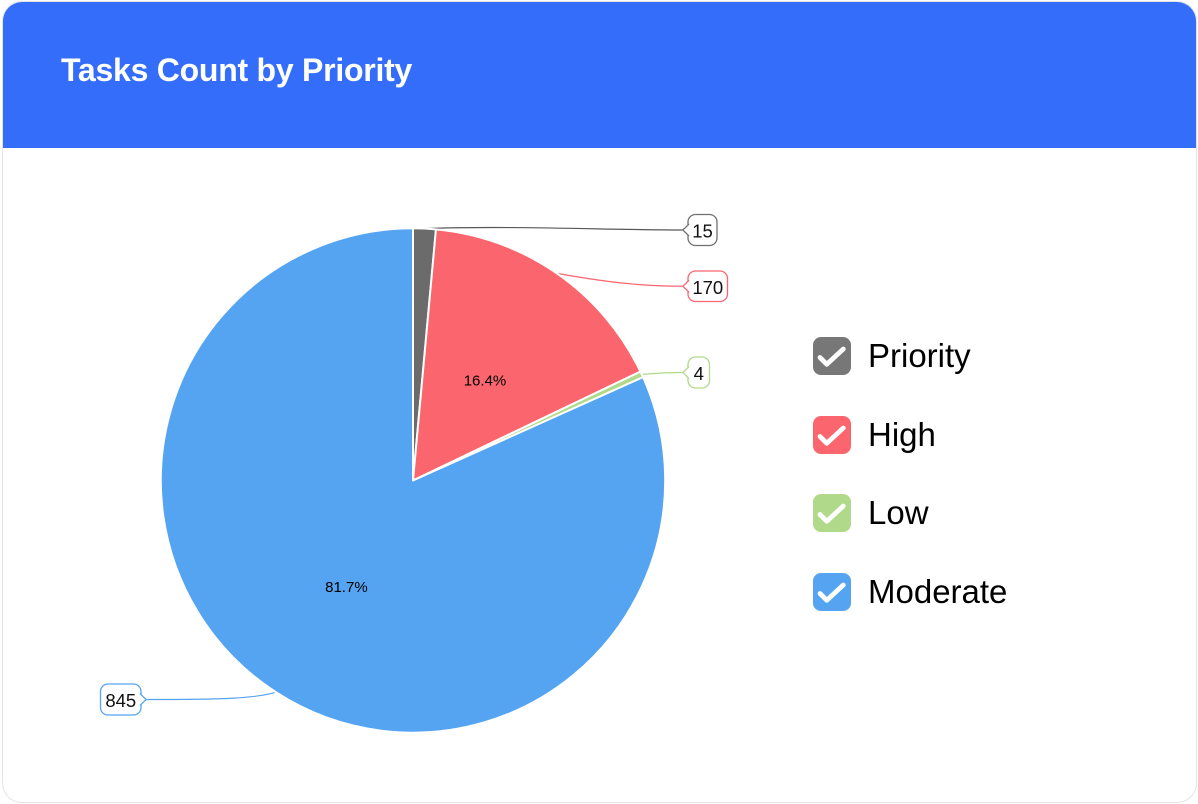 The height and width of the screenshot is (804, 1198). I want to click on svg-text: 845, so click(120, 700).